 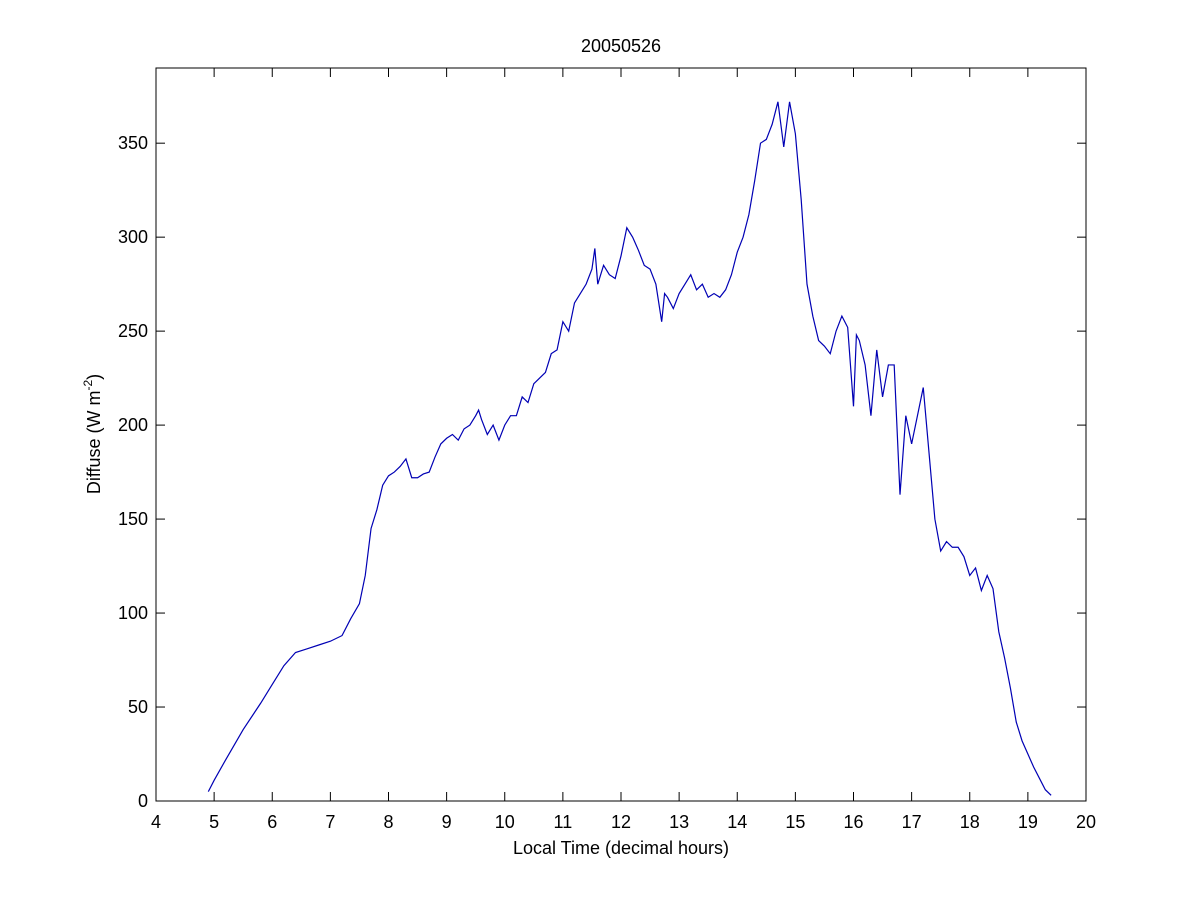 What do you see at coordinates (737, 822) in the screenshot?
I see `x-tick-label: 14` at bounding box center [737, 822].